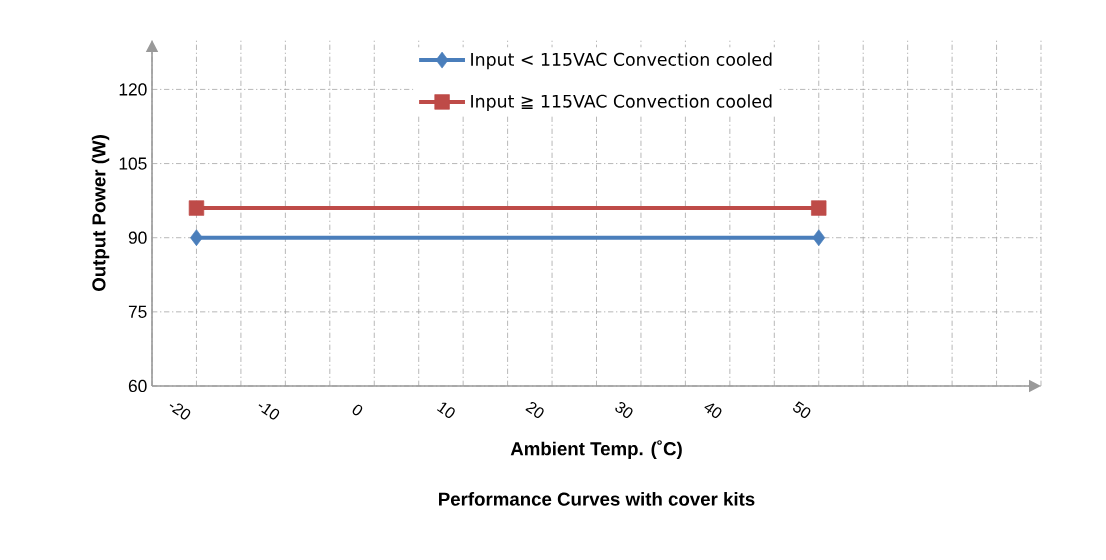 The image size is (1106, 560). I want to click on y-tick-label: 120, so click(133, 89).